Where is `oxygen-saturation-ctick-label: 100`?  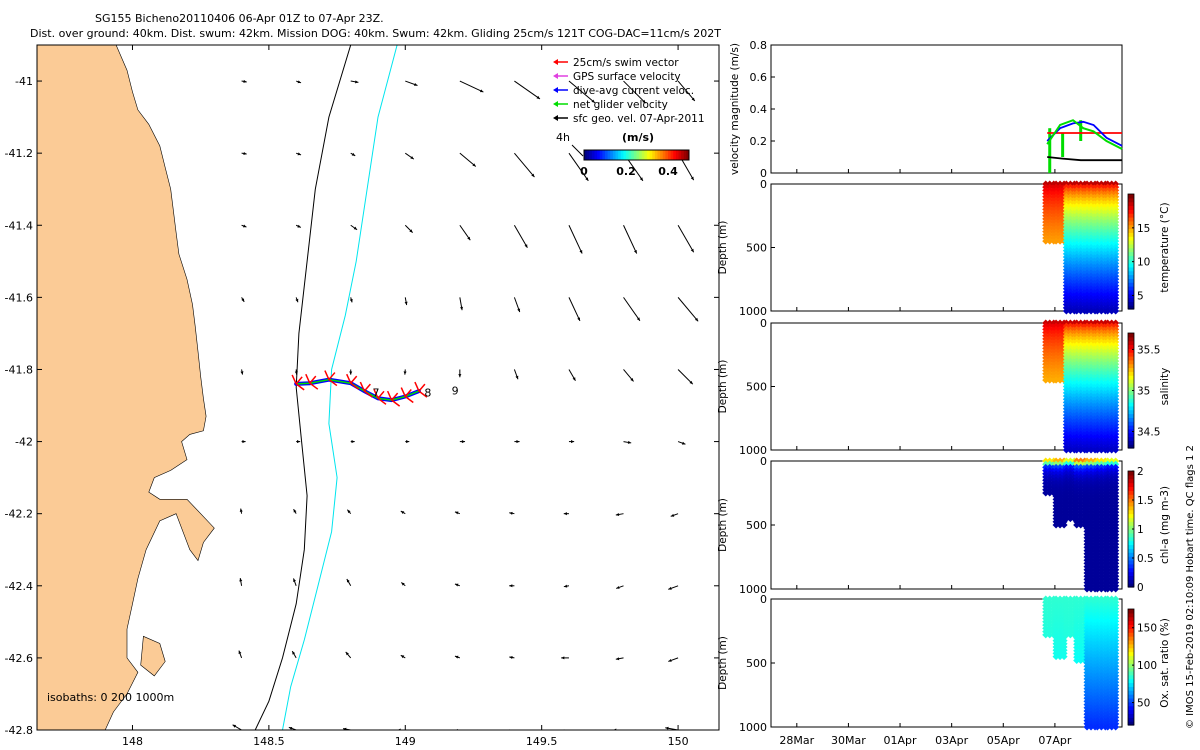
oxygen-saturation-ctick-label: 100 is located at coordinates (1147, 666).